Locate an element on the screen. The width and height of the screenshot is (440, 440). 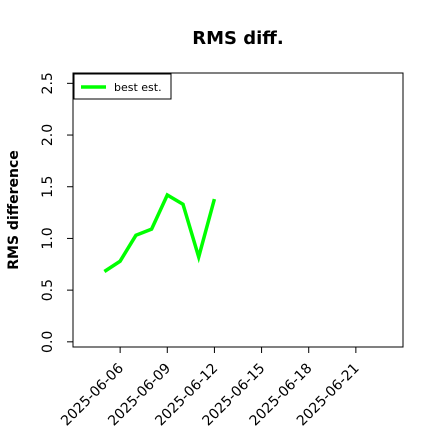
y-tick-label: 2.0 is located at coordinates (48, 135).